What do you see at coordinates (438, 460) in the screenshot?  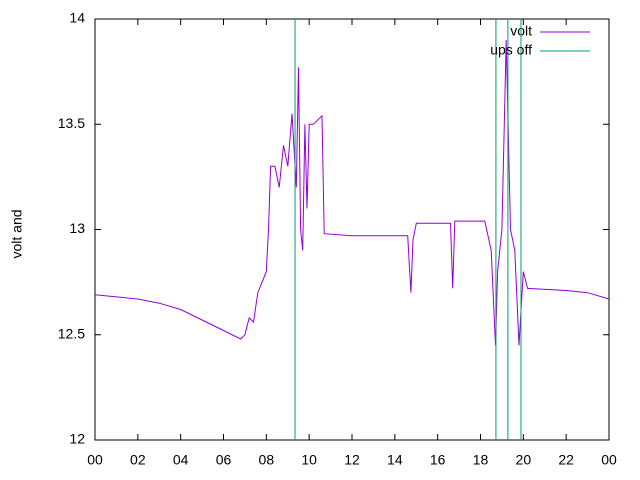 I see `x-tick-label: 16` at bounding box center [438, 460].